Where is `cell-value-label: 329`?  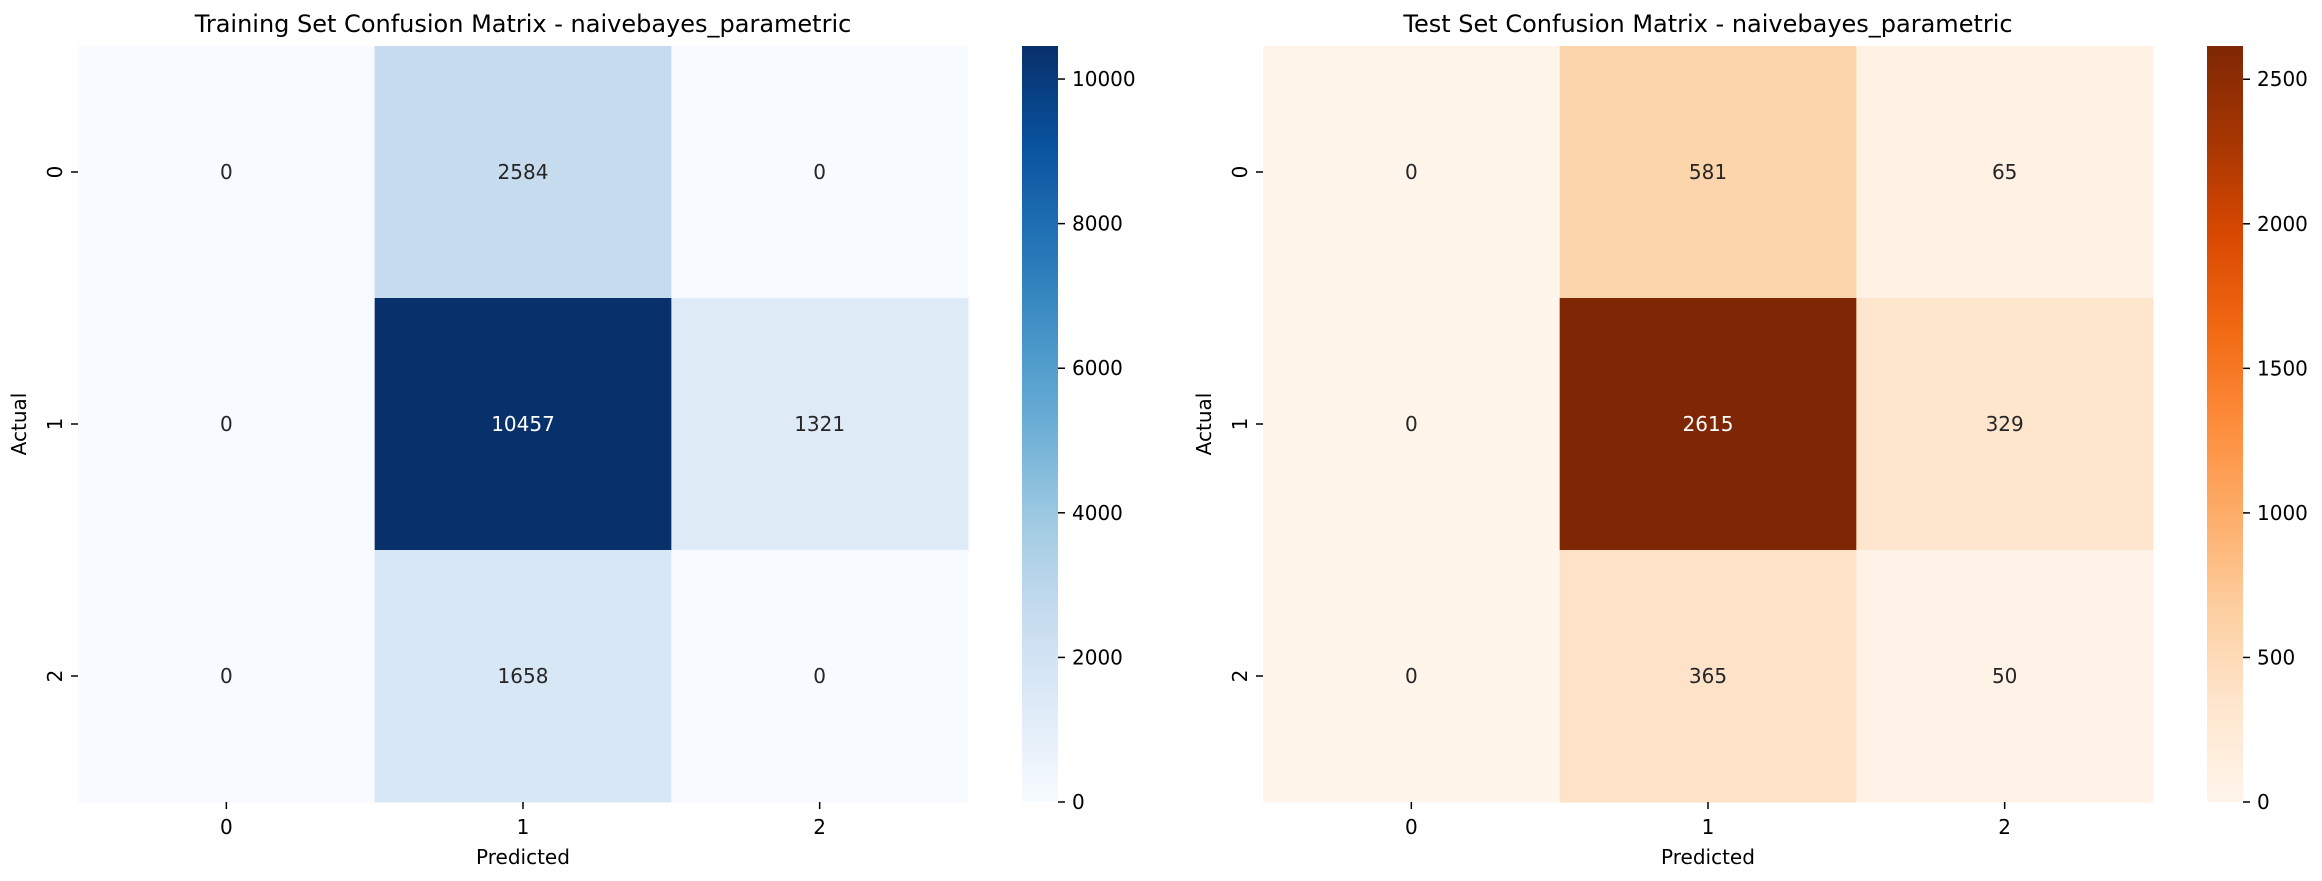 cell-value-label: 329 is located at coordinates (2005, 424).